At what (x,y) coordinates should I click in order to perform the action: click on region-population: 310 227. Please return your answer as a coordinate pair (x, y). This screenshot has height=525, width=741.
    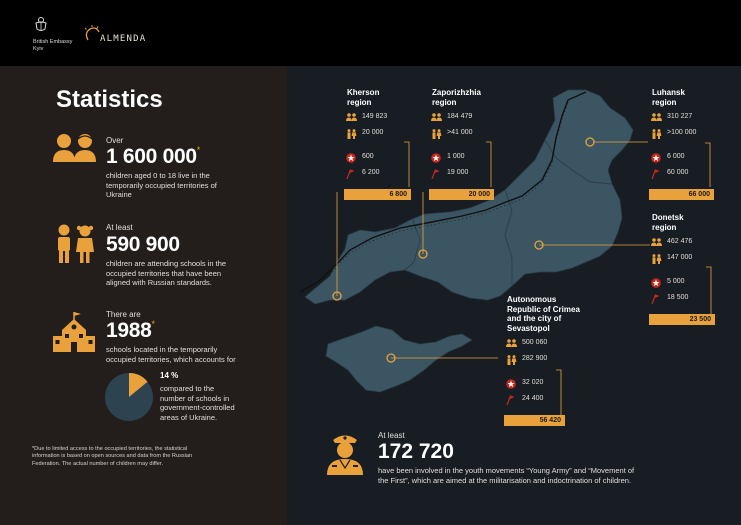
    Looking at the image, I should click on (671, 118).